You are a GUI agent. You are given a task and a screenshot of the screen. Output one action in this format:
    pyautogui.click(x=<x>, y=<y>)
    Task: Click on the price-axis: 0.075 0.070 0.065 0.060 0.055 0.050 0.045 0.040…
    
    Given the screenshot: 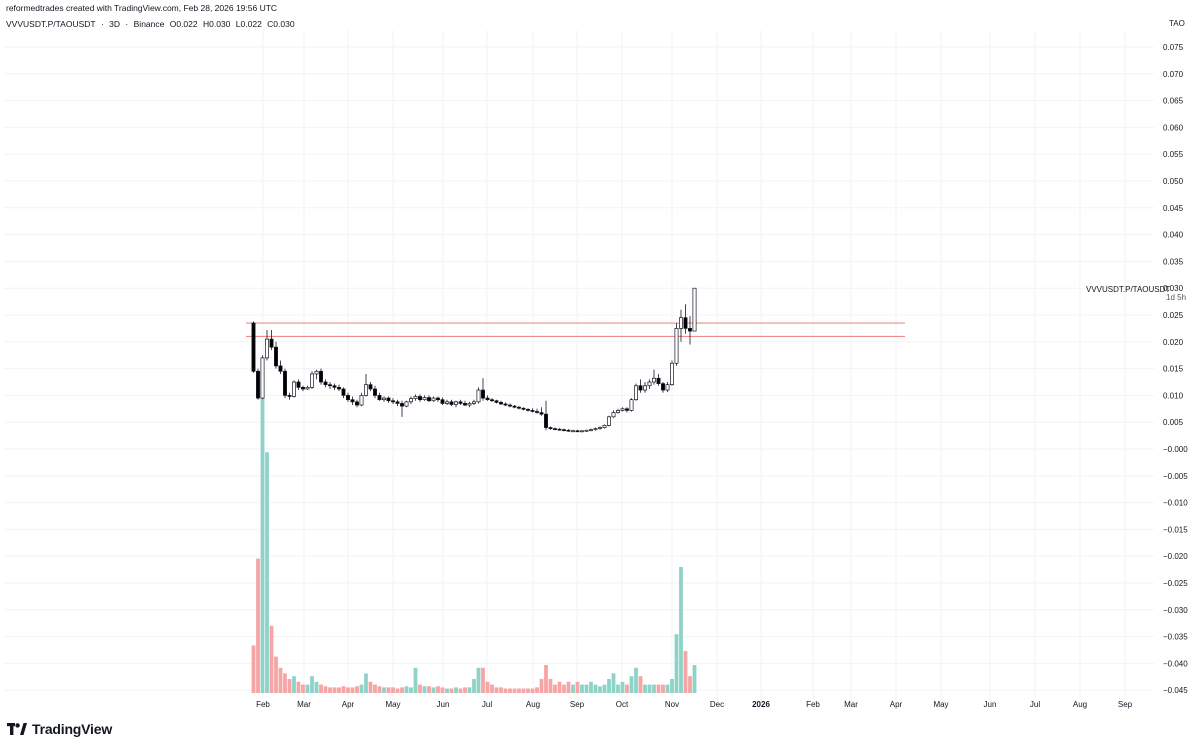 What is the action you would take?
    pyautogui.click(x=1175, y=369)
    